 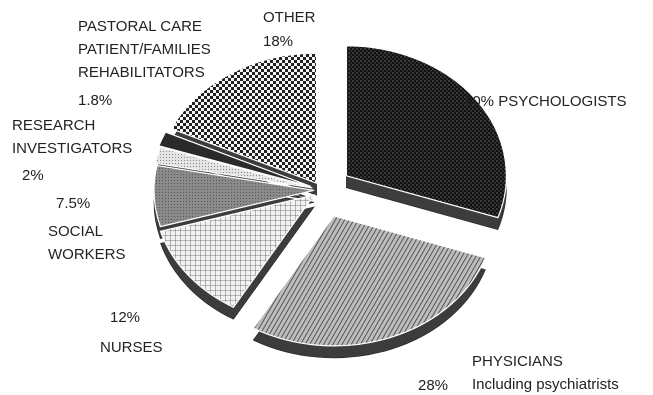 What do you see at coordinates (369, 281) in the screenshot?
I see `slice-physicians` at bounding box center [369, 281].